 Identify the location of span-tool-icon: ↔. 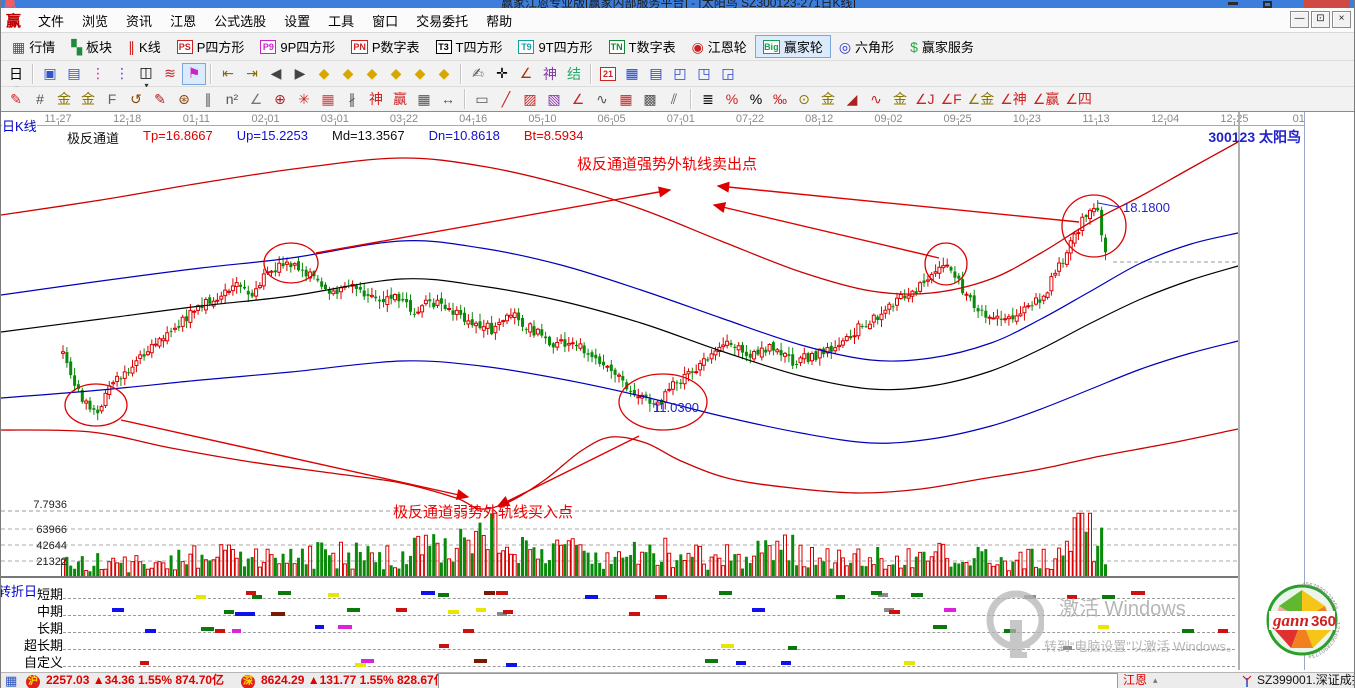
(448, 99).